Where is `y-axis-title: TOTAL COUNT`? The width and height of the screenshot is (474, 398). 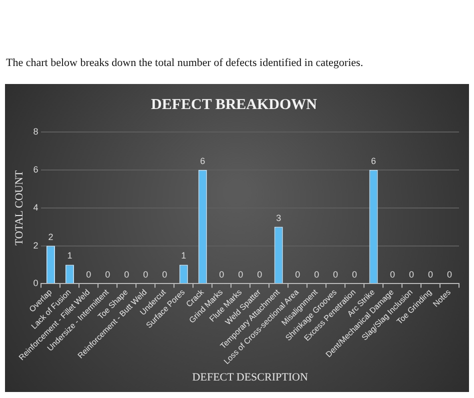
y-axis-title: TOTAL COUNT is located at coordinates (19, 208).